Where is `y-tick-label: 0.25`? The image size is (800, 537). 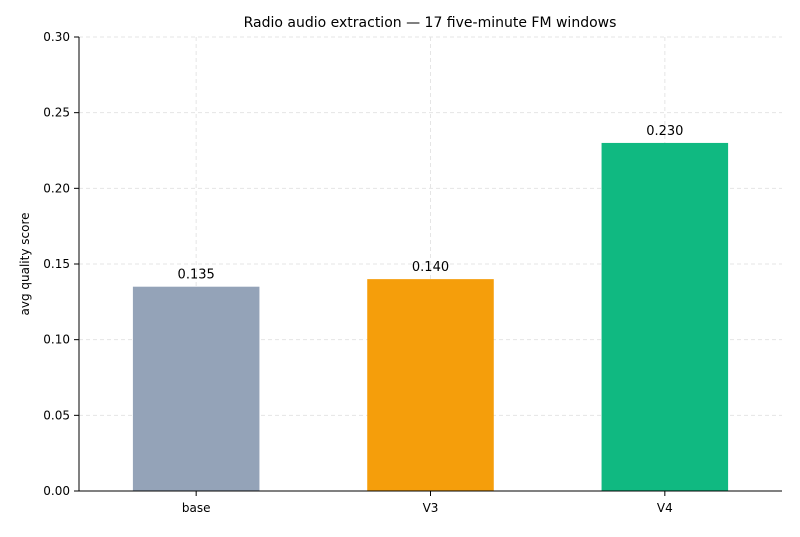
y-tick-label: 0.25 is located at coordinates (56, 113).